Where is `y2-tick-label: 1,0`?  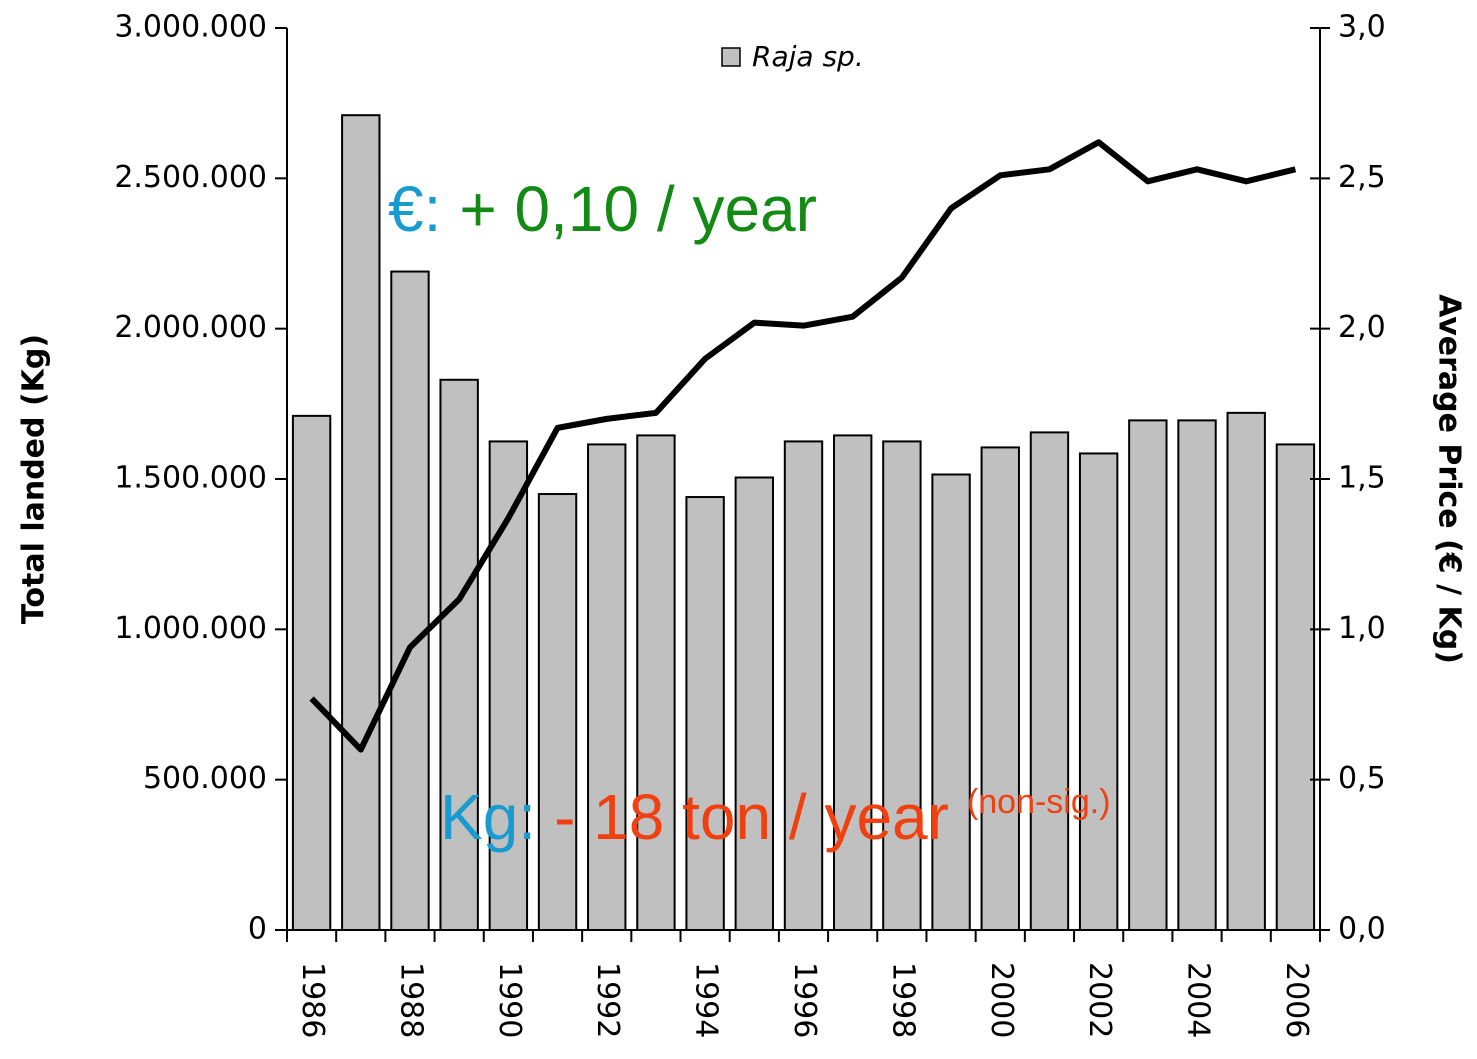
y2-tick-label: 1,0 is located at coordinates (1362, 628).